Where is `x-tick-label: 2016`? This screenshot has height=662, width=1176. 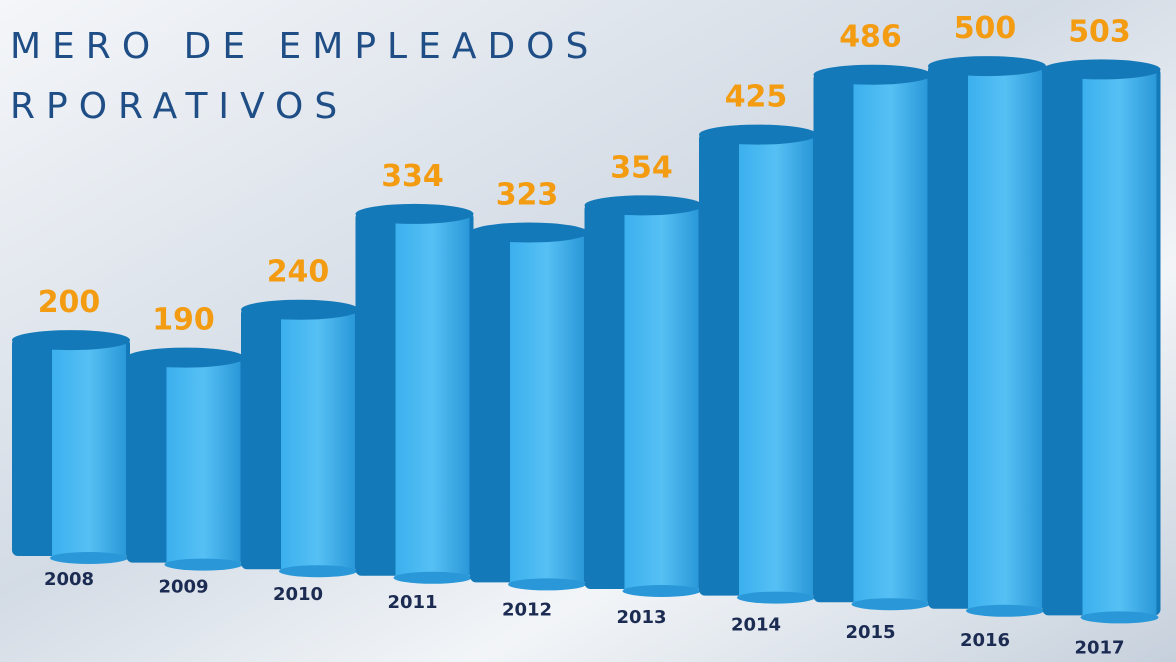
x-tick-label: 2016 is located at coordinates (985, 640).